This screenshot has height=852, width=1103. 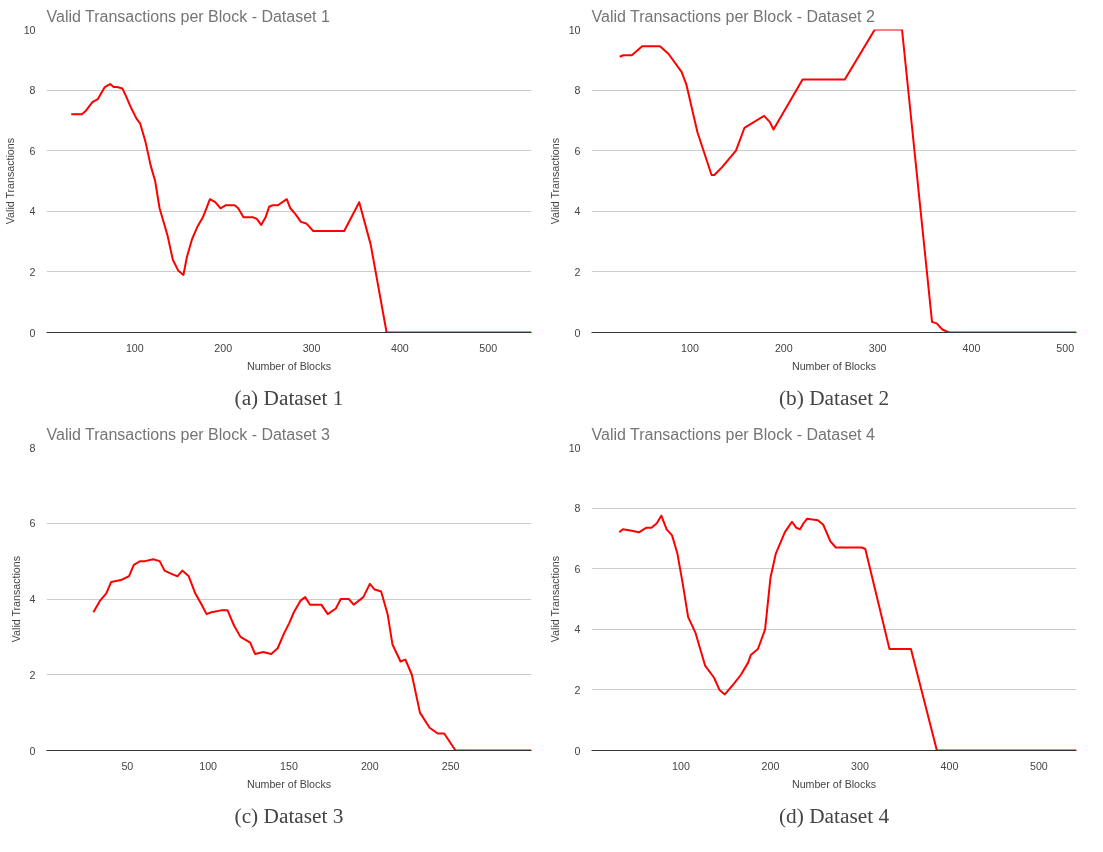 I want to click on chart-title: Valid Transactions per Block - Dataset 2, so click(x=733, y=16).